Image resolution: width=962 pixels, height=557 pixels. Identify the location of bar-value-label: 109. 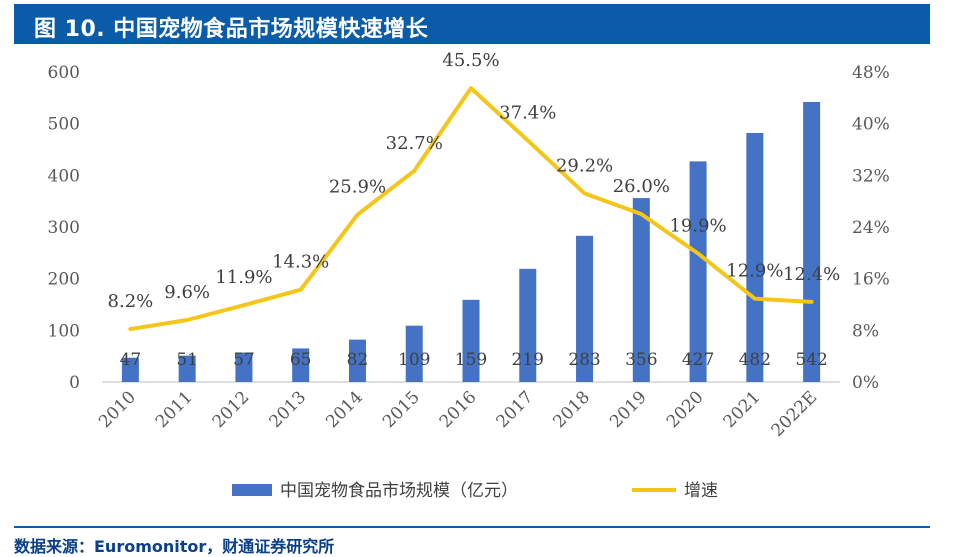
(414, 360).